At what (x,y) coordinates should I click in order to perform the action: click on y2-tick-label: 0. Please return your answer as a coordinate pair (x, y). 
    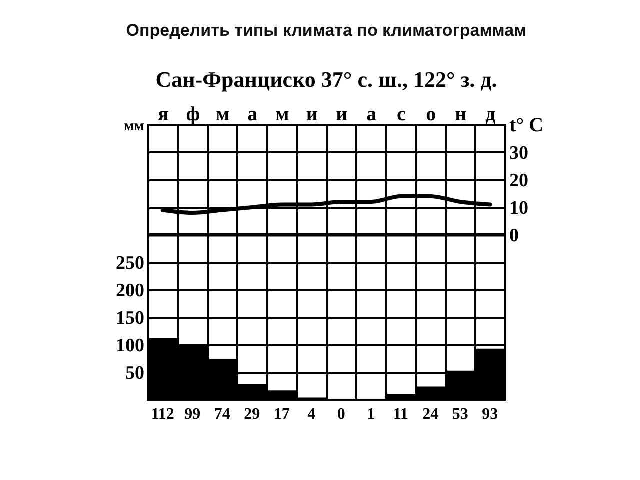
    Looking at the image, I should click on (514, 236).